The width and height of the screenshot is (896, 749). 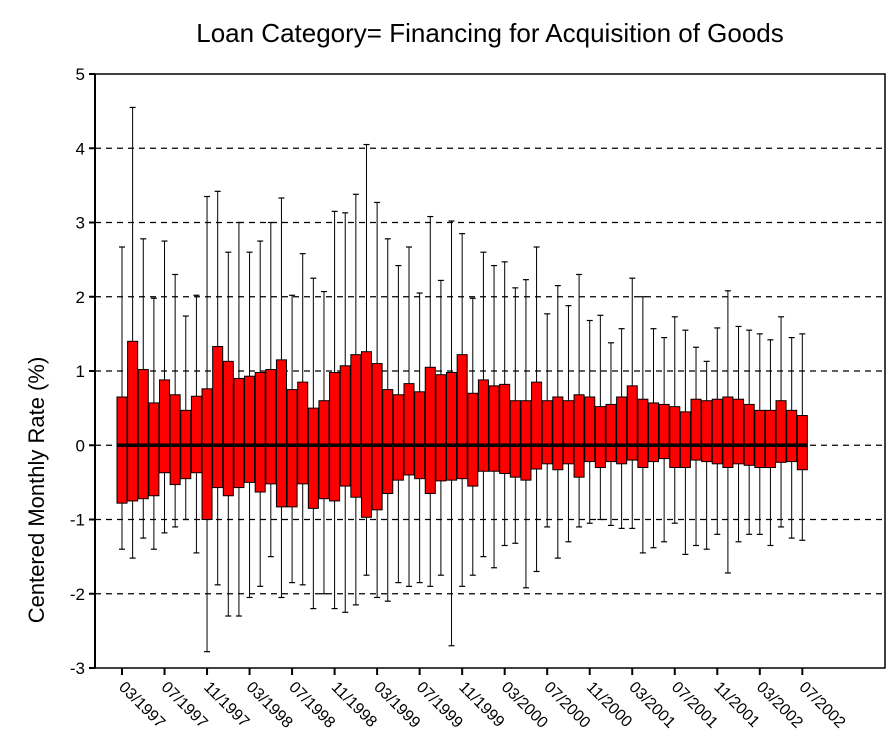 What do you see at coordinates (80, 148) in the screenshot?
I see `y-tick-label: 4` at bounding box center [80, 148].